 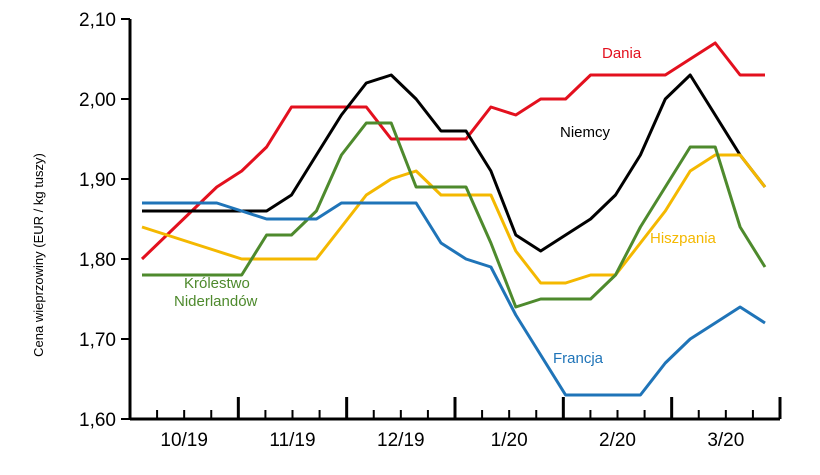 What do you see at coordinates (455, 408) in the screenshot?
I see `x-axis-ticks` at bounding box center [455, 408].